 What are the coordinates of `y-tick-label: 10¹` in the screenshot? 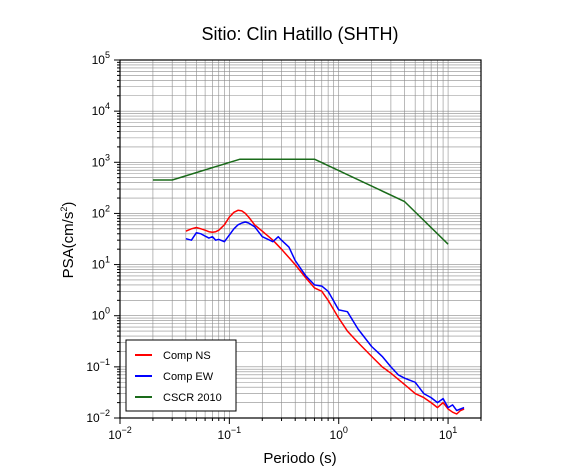 It's located at (101, 263).